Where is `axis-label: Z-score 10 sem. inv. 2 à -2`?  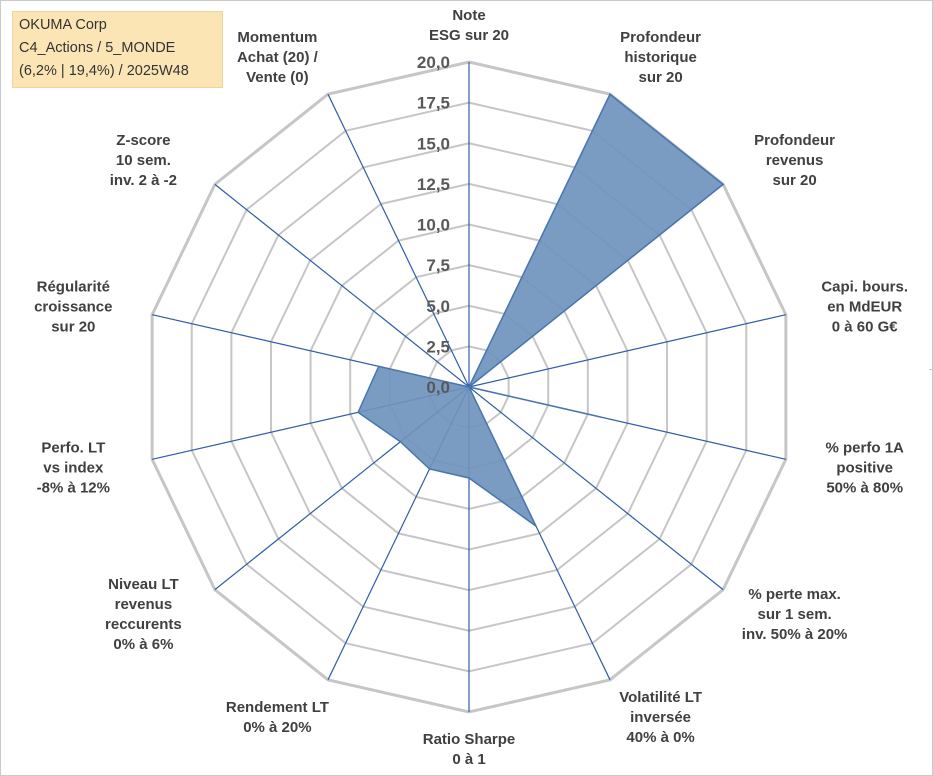
axis-label: Z-score 10 sem. inv. 2 à -2 is located at coordinates (143, 160).